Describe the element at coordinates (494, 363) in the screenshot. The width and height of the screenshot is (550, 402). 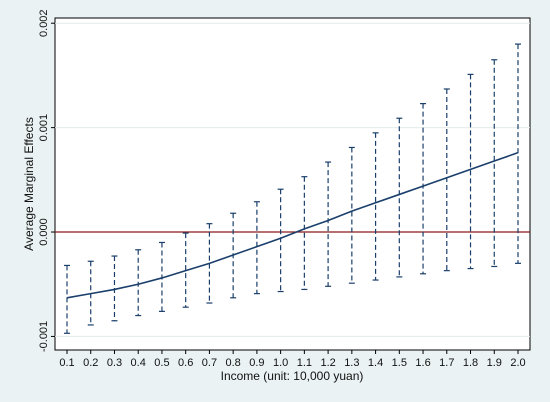
I see `x-tick-label: 1.9` at that location.